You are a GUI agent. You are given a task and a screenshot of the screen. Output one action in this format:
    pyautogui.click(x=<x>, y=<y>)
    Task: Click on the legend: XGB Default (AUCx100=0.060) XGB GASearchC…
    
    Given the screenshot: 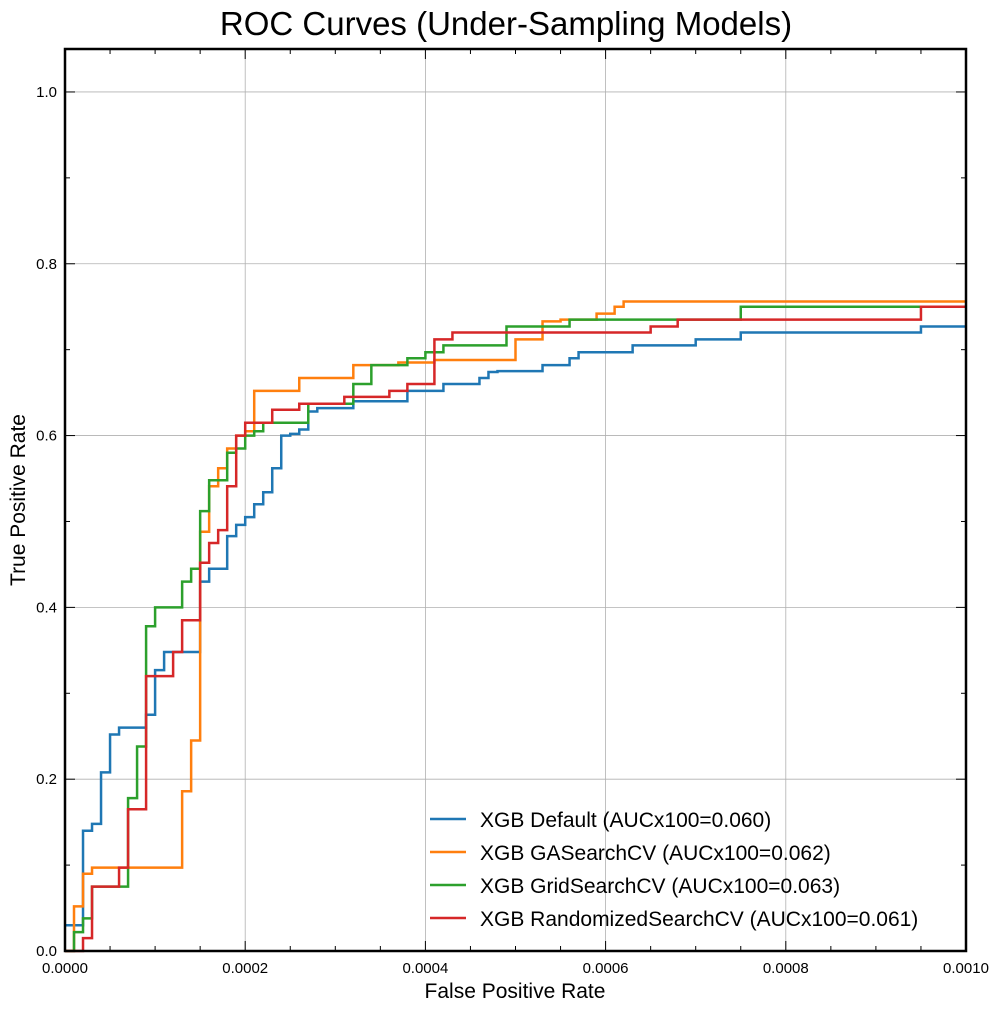 What is the action you would take?
    pyautogui.click(x=674, y=870)
    